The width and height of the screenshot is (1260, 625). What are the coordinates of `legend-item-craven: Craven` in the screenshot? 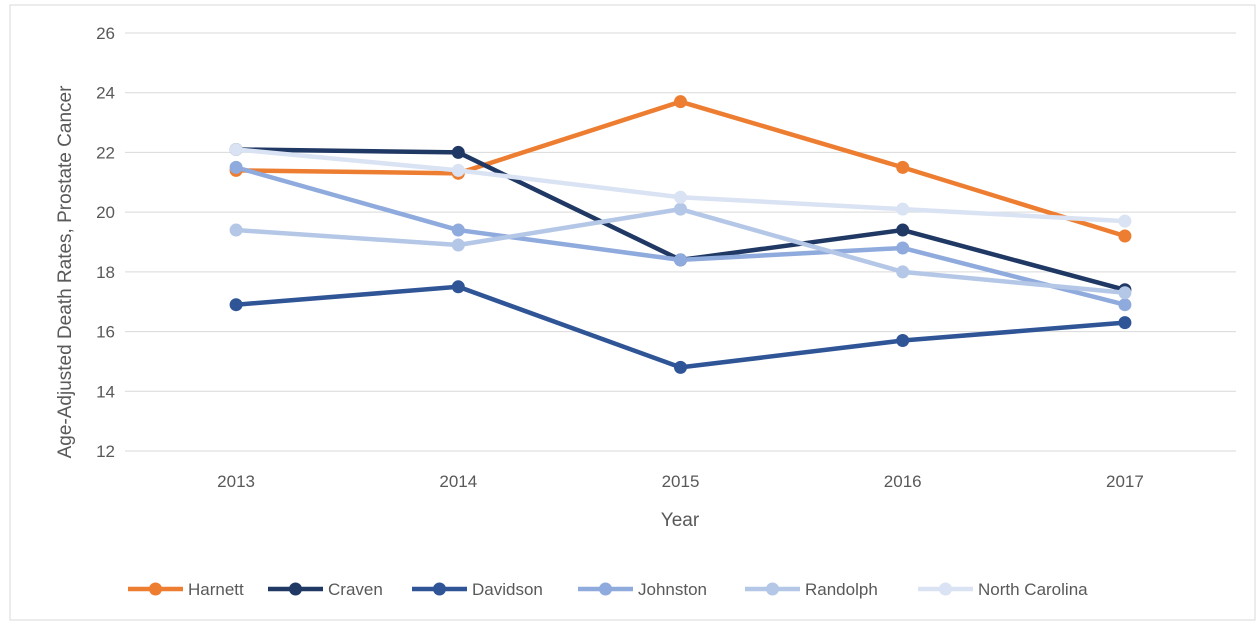 It's located at (325, 589).